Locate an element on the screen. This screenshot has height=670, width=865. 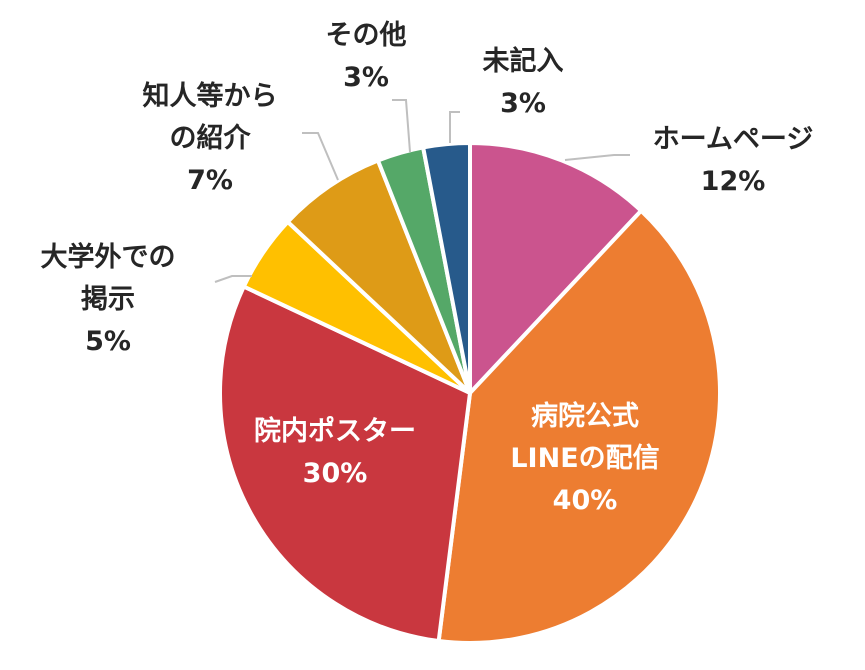
slice-label-line-2-0: 院内ポスター is located at coordinates (335, 431).